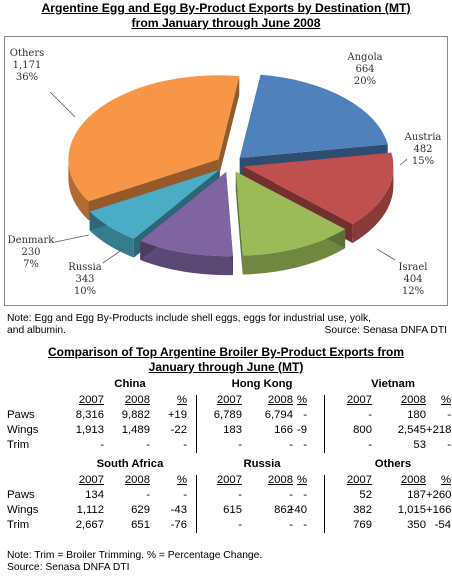 This screenshot has height=581, width=452. I want to click on cell-vietnam-paws-2007: -, so click(370, 415).